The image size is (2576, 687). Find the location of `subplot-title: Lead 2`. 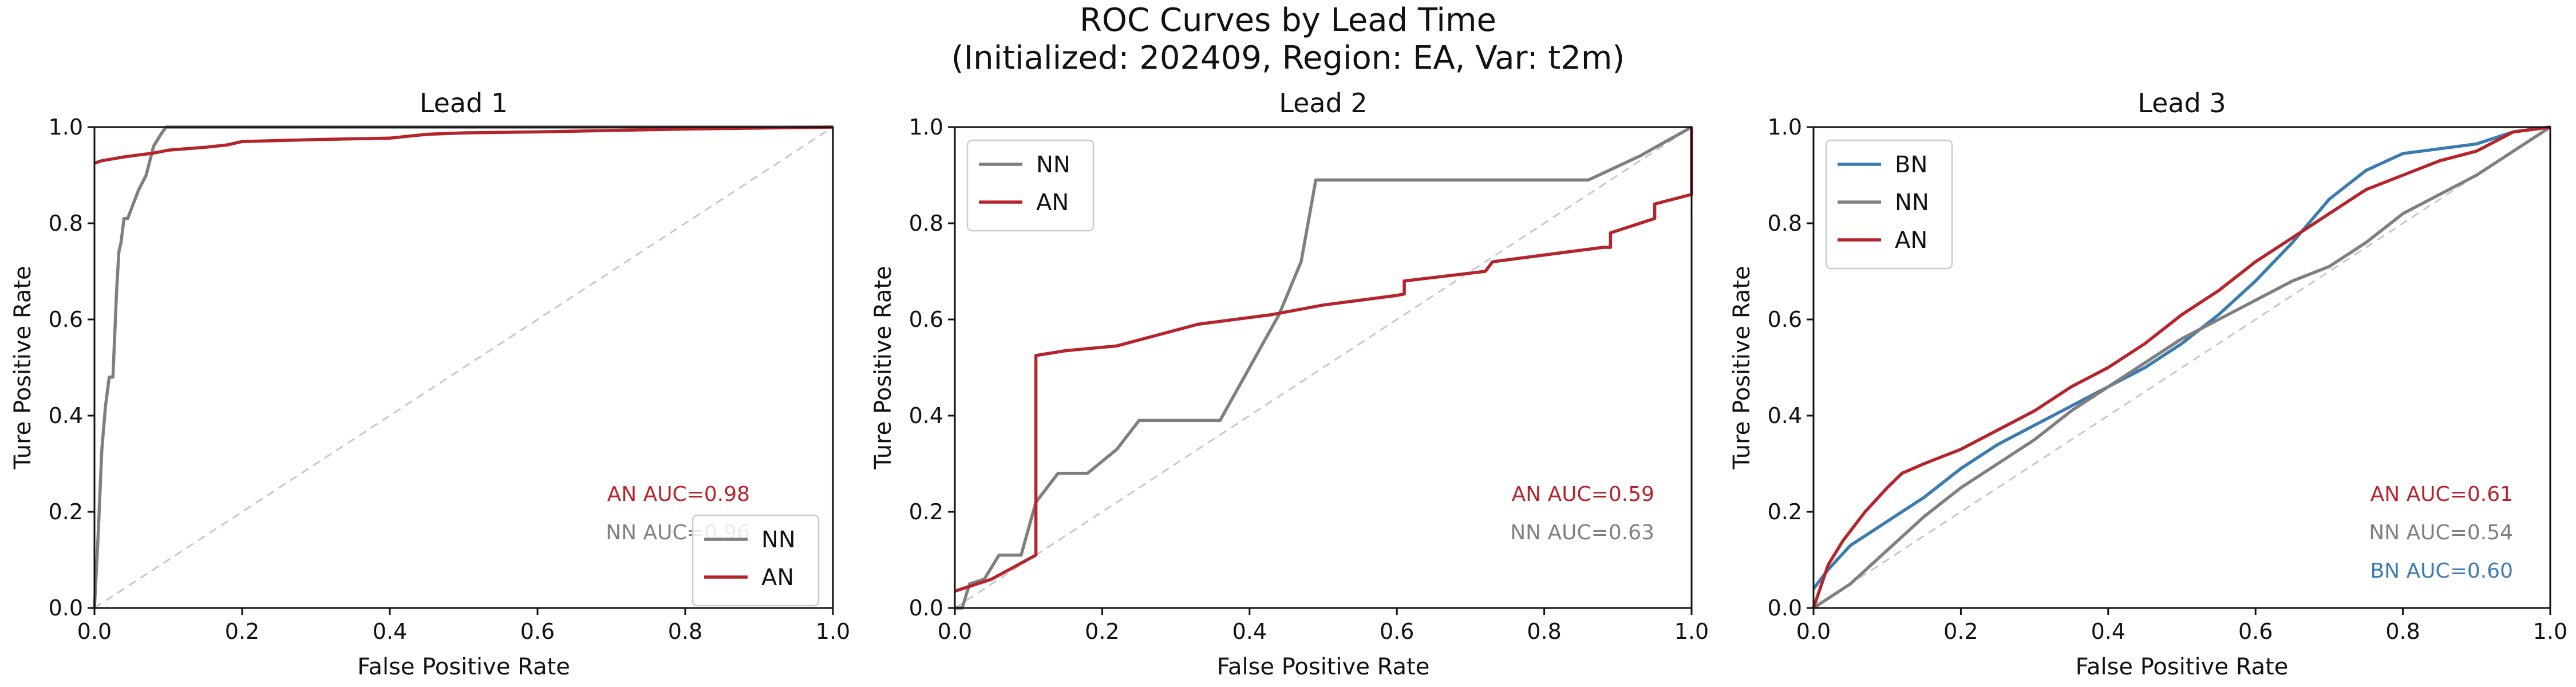

subplot-title: Lead 2 is located at coordinates (1323, 104).